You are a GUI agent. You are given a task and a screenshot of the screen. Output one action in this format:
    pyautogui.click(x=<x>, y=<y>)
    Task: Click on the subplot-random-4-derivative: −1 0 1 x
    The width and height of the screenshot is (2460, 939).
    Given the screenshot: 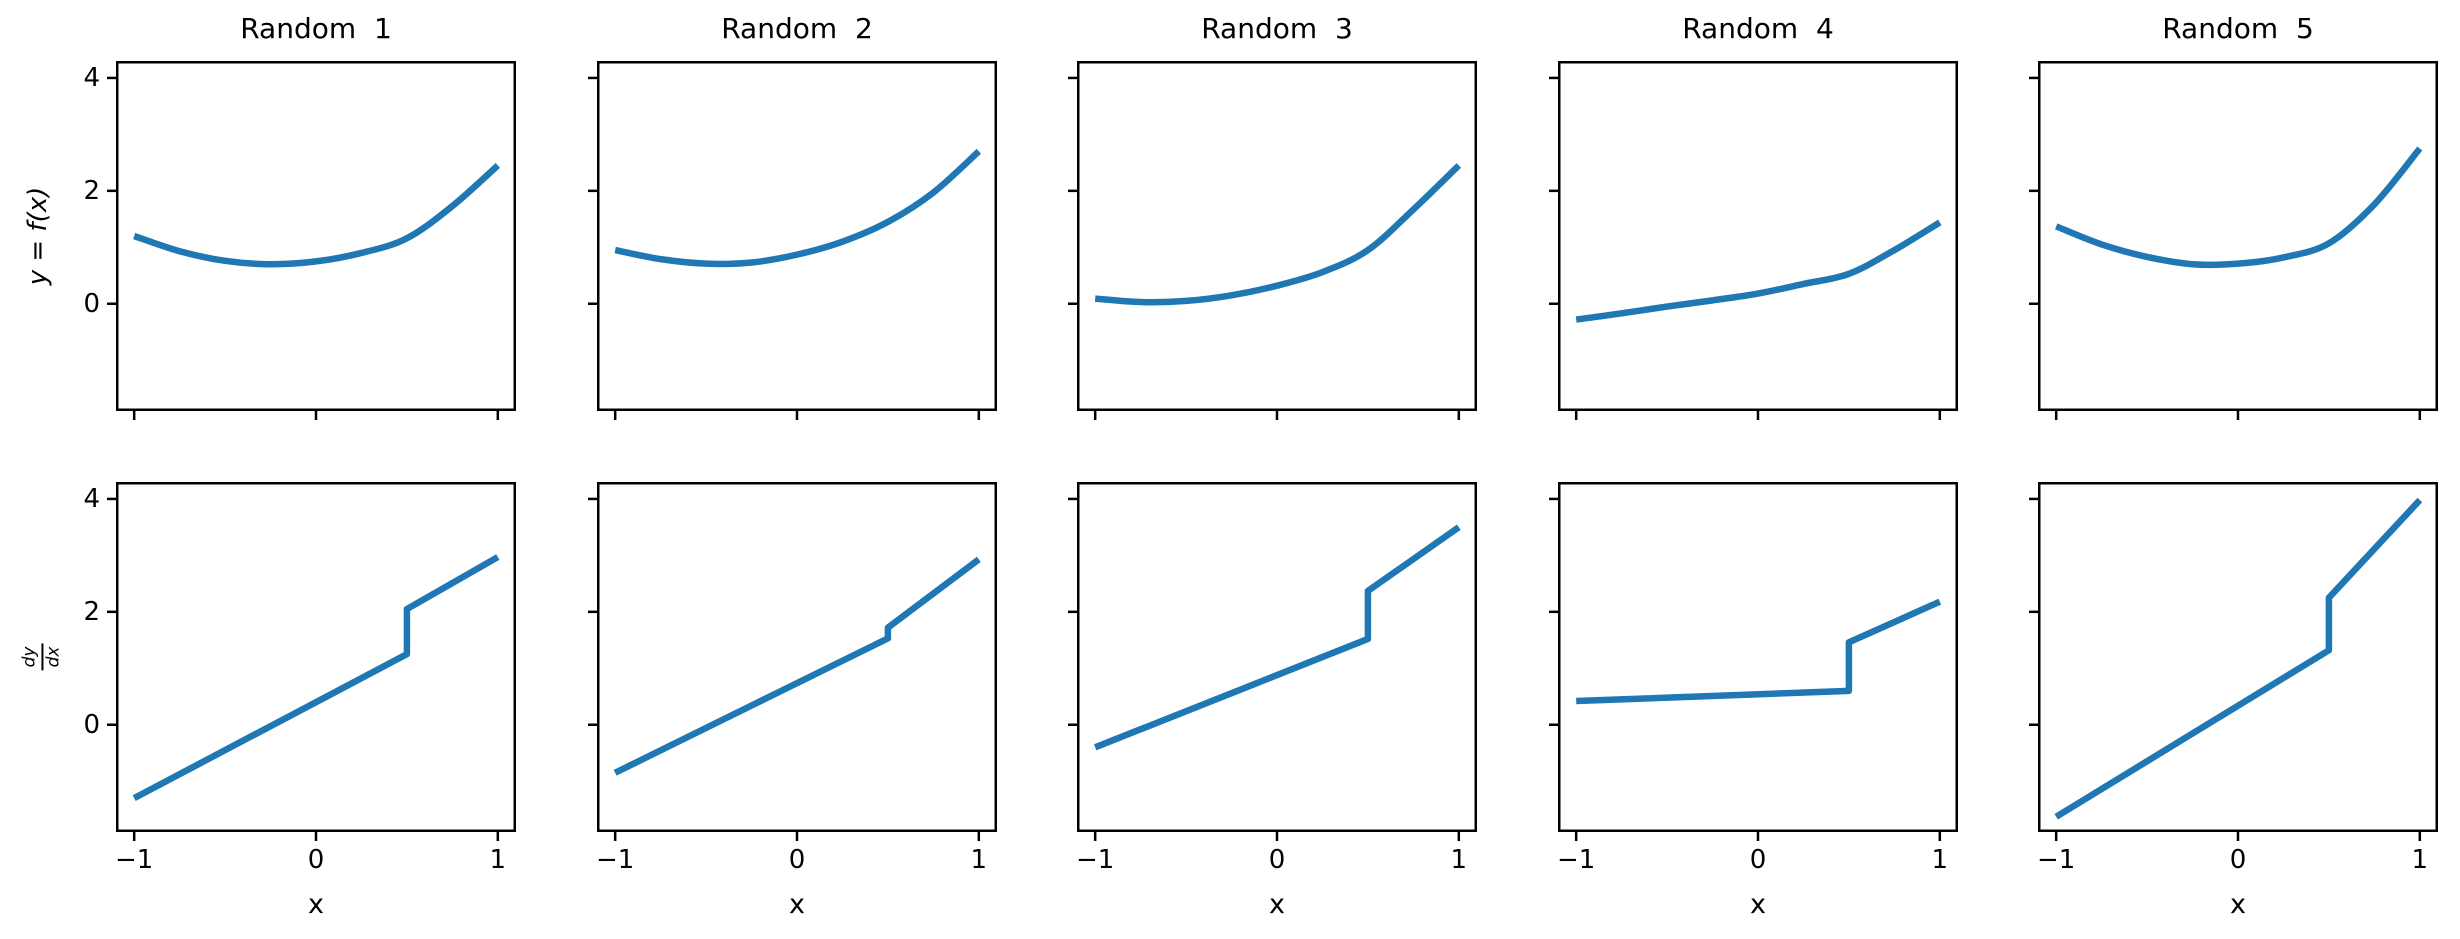 What is the action you would take?
    pyautogui.click(x=1753, y=701)
    